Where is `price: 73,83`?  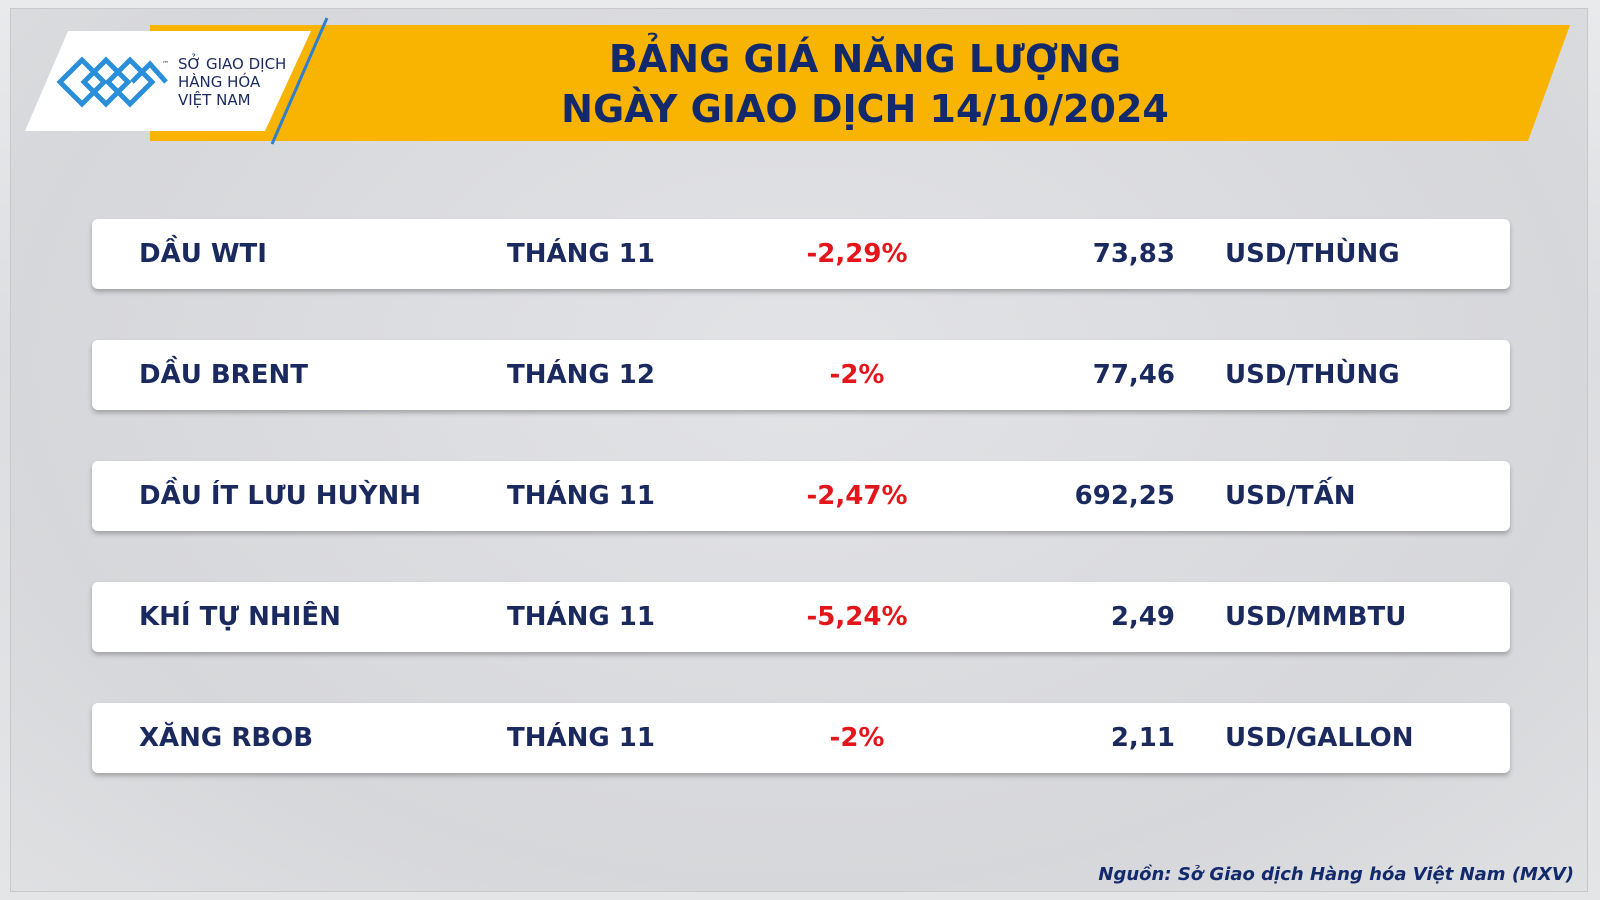 price: 73,83 is located at coordinates (1133, 254).